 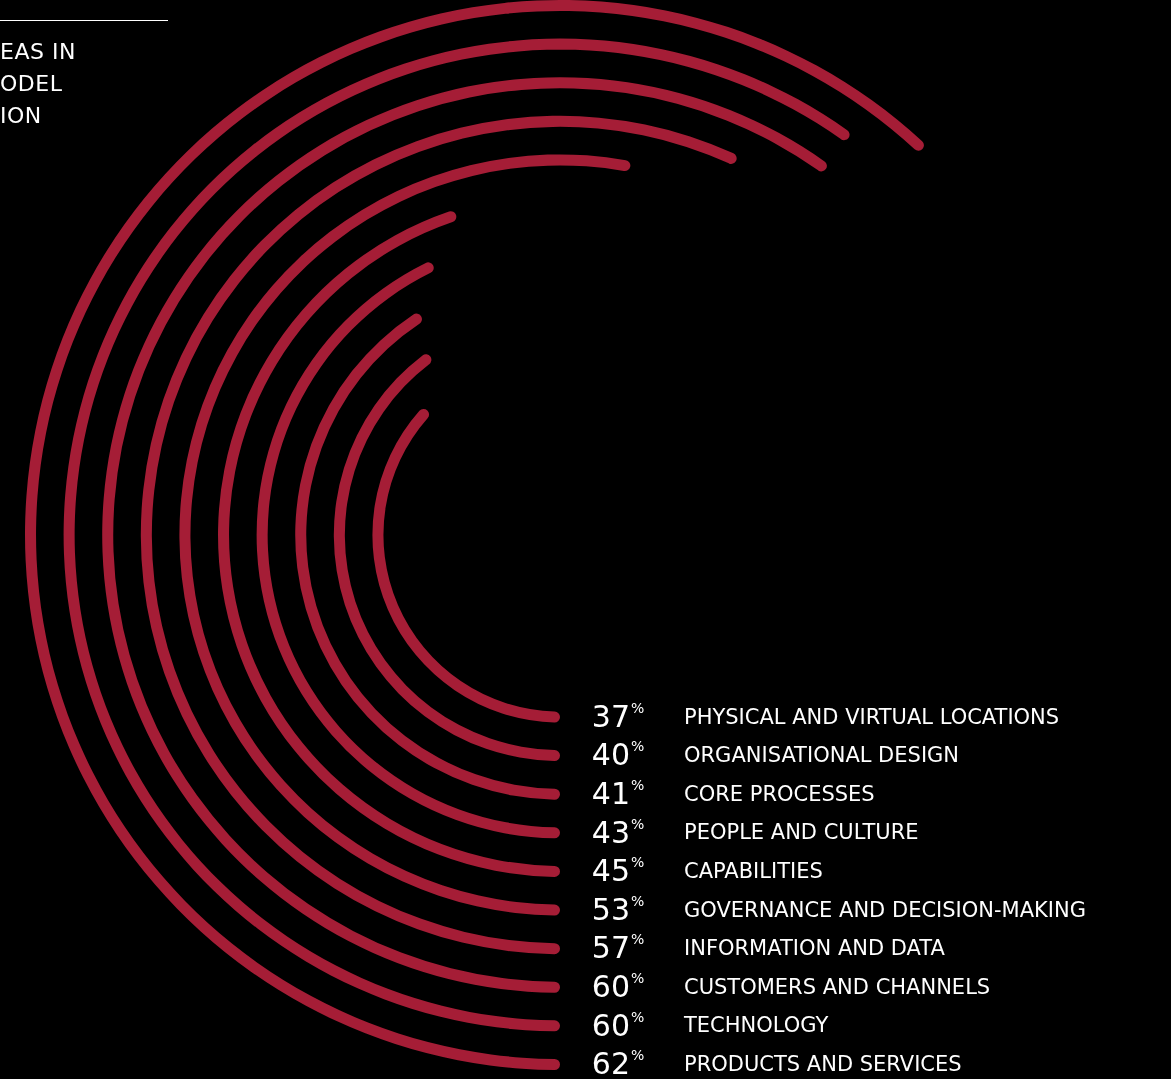 What do you see at coordinates (618, 755) in the screenshot?
I see `data-label: 40%` at bounding box center [618, 755].